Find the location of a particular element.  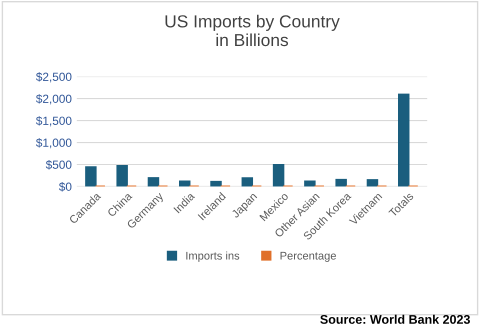

y-tick-label: $1,000 is located at coordinates (54, 143).